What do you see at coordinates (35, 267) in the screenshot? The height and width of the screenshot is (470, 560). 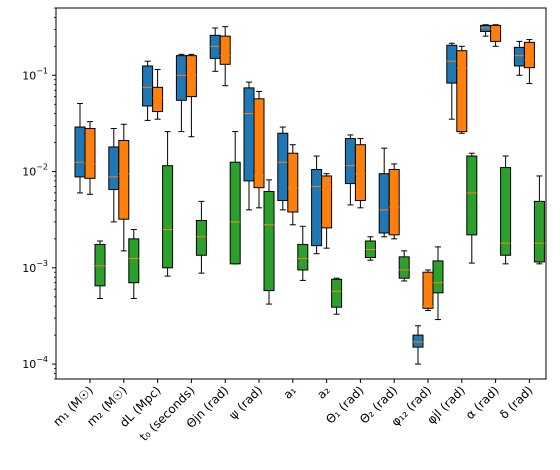 I see `y-tick-label: 10⁻³` at bounding box center [35, 267].